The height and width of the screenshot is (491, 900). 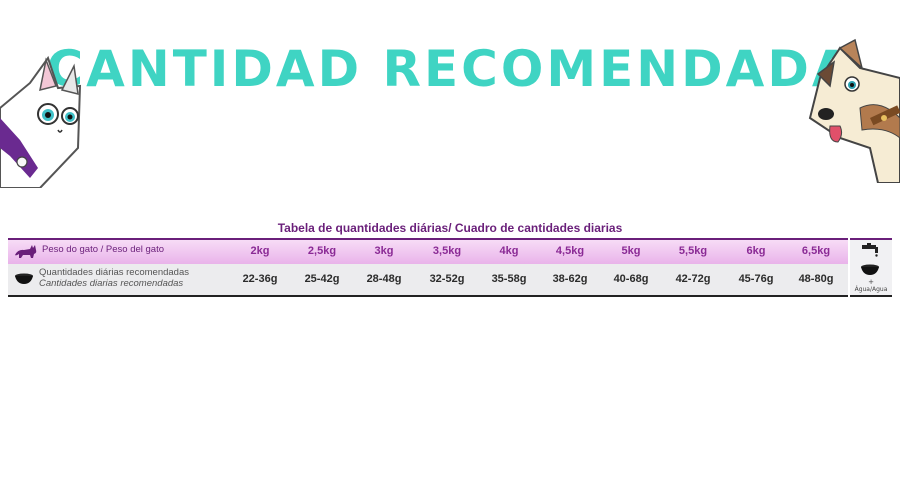 What do you see at coordinates (756, 251) in the screenshot?
I see `weight-cell: 6kg` at bounding box center [756, 251].